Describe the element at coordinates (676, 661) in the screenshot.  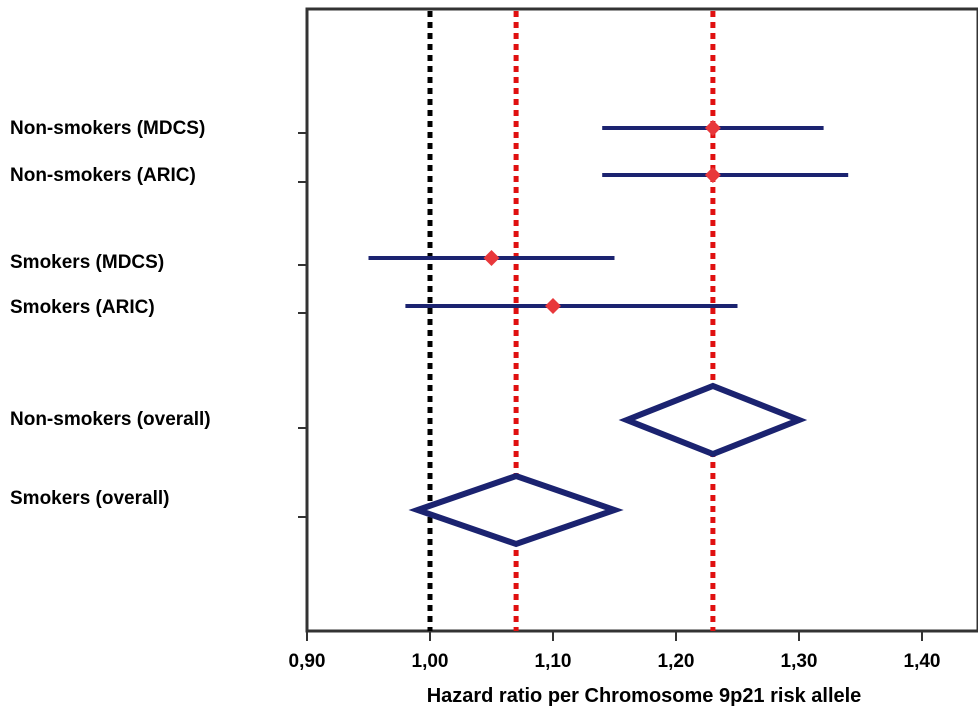
I see `x-tick-label-4: 1,20` at that location.